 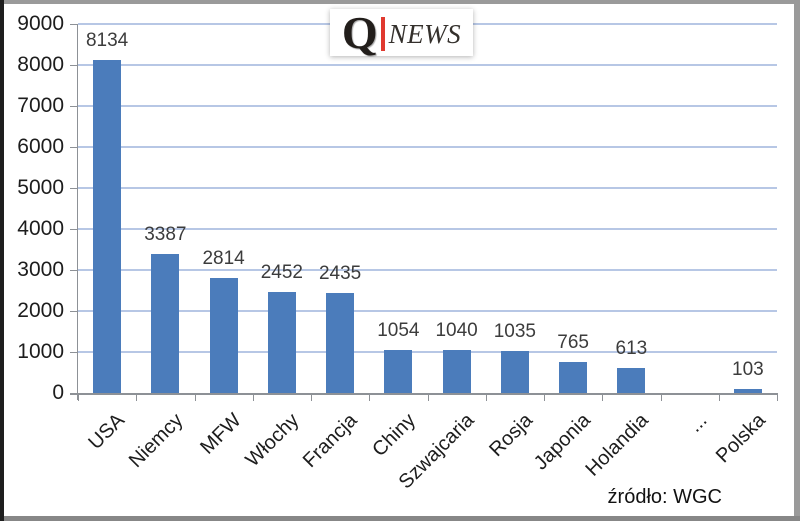 I want to click on bar-value-label: 8134, so click(x=107, y=40).